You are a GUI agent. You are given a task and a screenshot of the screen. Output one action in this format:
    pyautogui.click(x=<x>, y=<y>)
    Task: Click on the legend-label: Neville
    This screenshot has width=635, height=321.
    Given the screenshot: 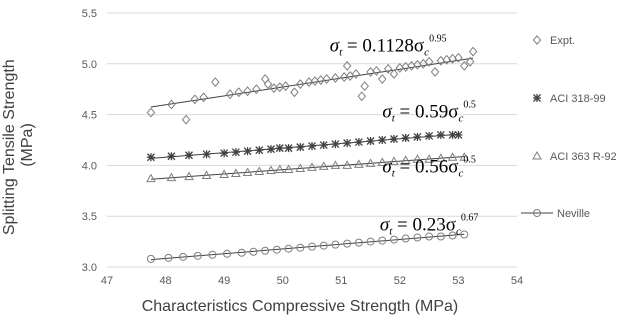 What is the action you would take?
    pyautogui.click(x=573, y=214)
    